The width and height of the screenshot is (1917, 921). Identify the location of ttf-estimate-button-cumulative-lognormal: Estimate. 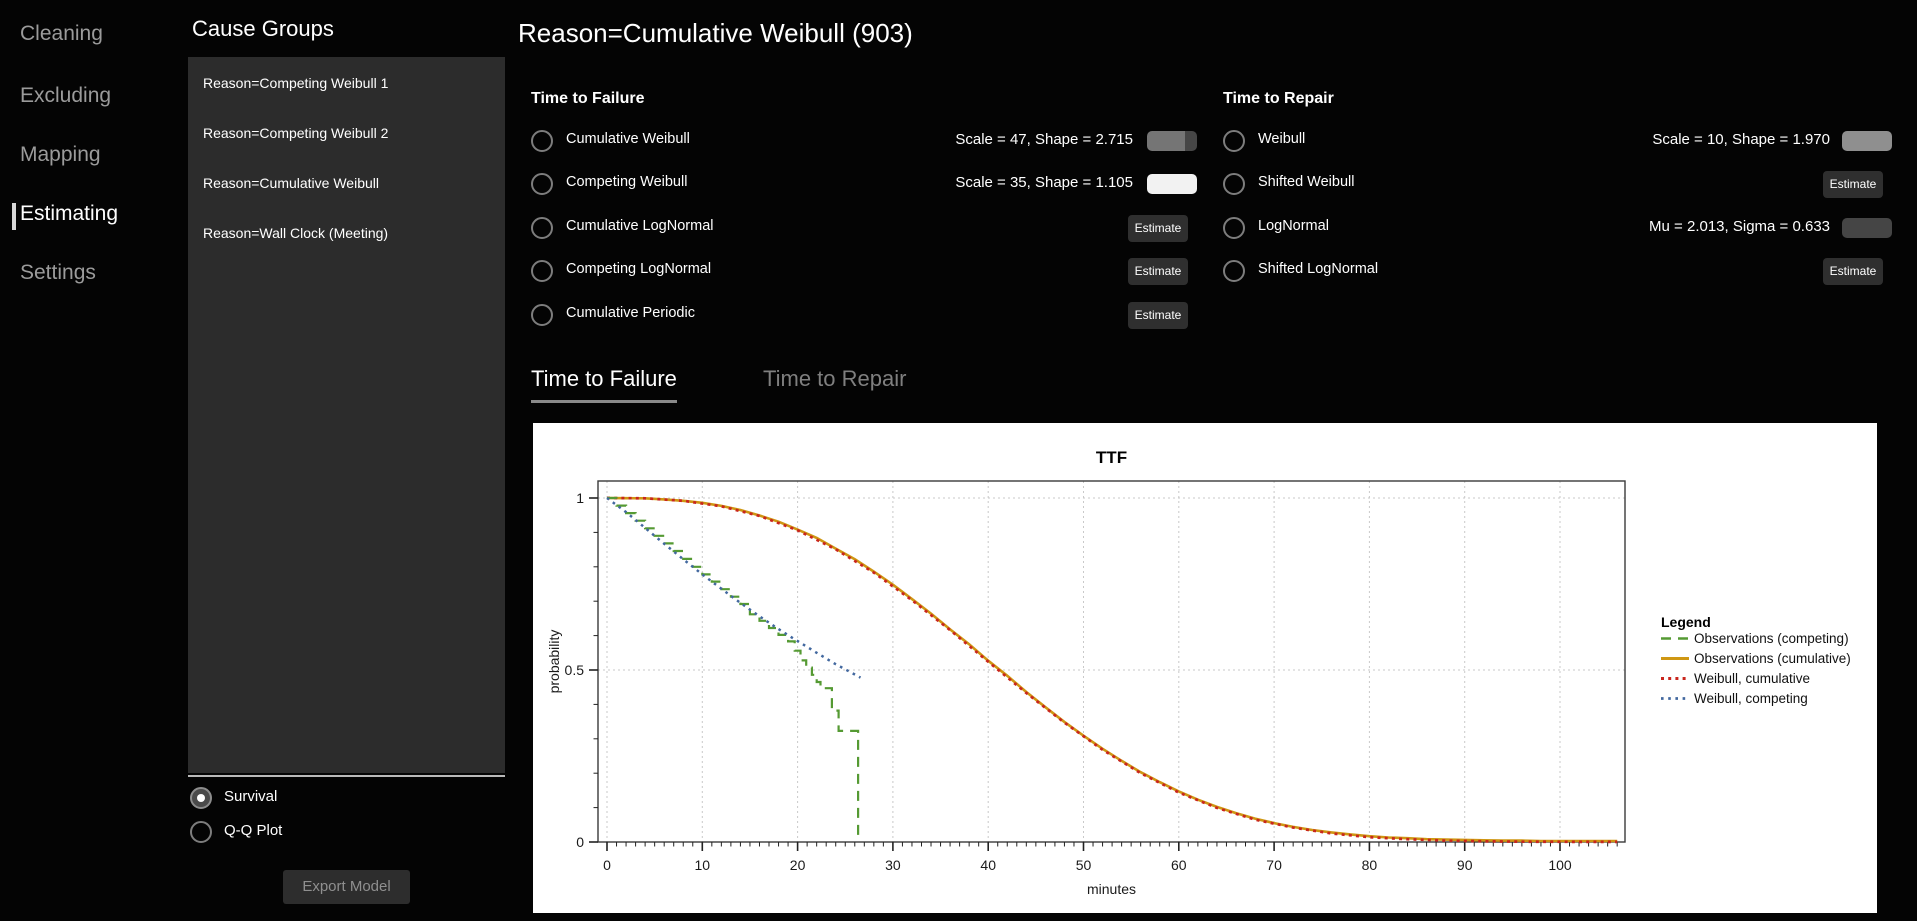
(1158, 228).